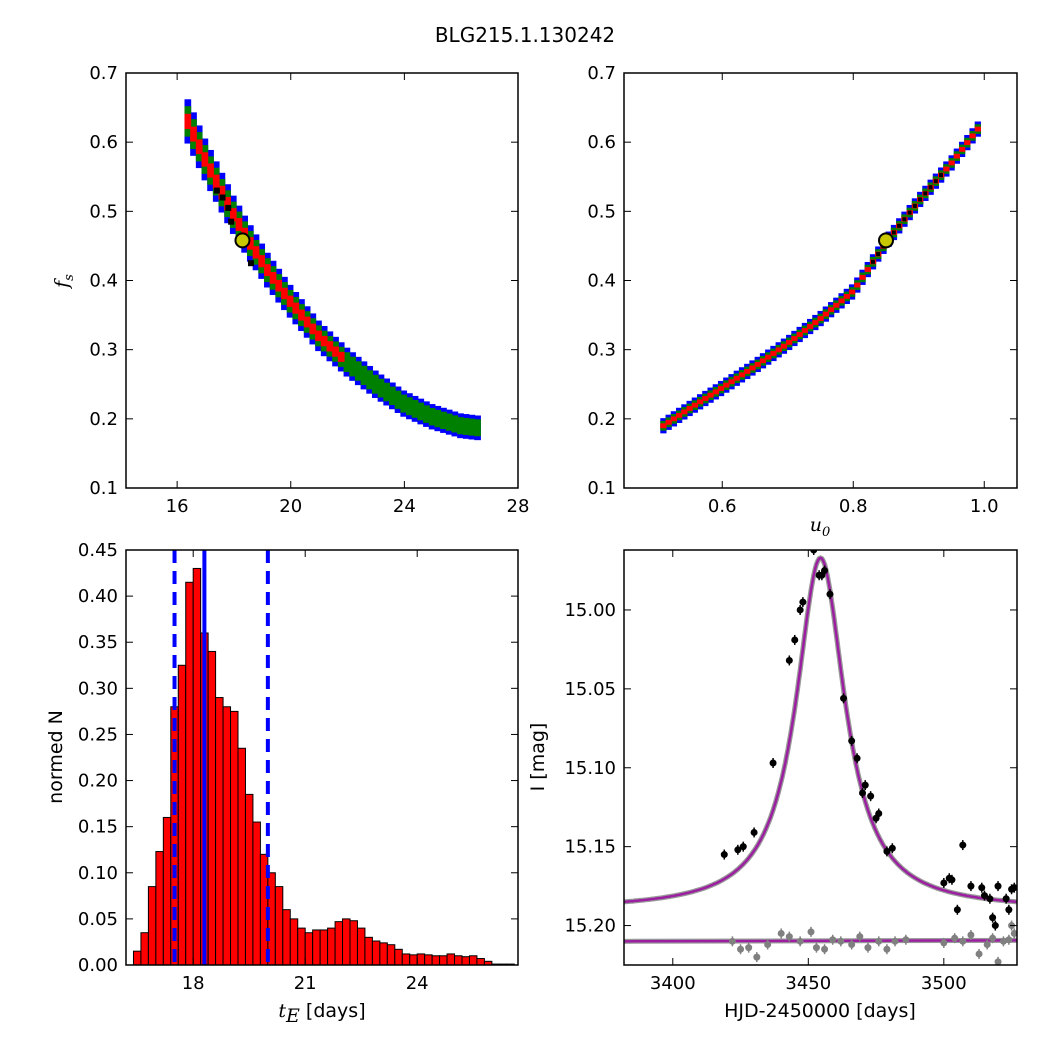 The image size is (1050, 1050). I want to click on p2-xlabel: u0, so click(820, 527).